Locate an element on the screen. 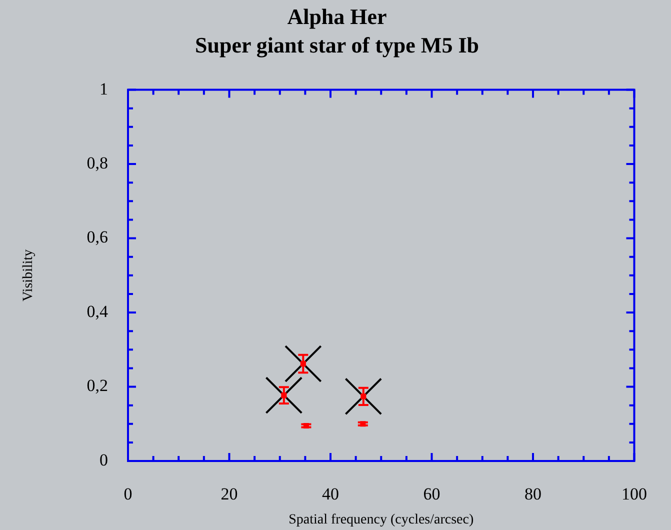 This screenshot has width=671, height=530. chart-subtitle: Super giant star of type M5 Ib is located at coordinates (337, 45).